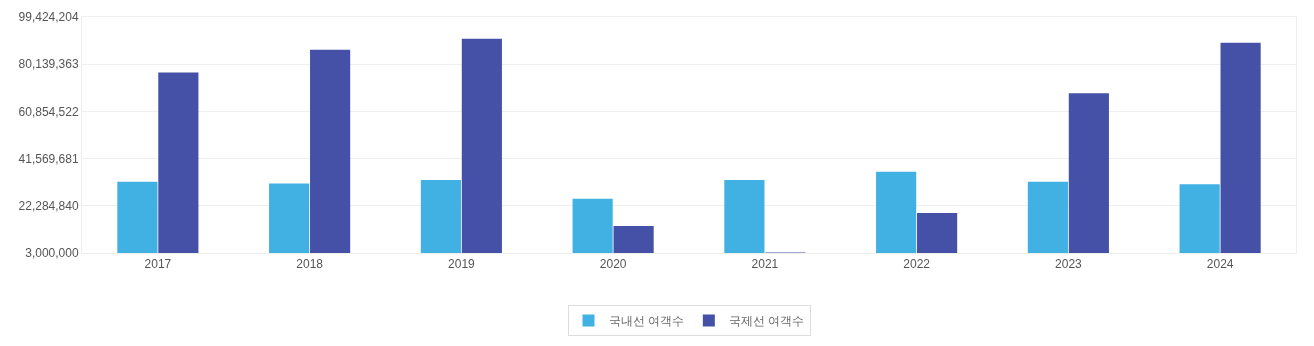 This screenshot has height=346, width=1314. I want to click on legend-label: 국내선 여객수, so click(646, 321).